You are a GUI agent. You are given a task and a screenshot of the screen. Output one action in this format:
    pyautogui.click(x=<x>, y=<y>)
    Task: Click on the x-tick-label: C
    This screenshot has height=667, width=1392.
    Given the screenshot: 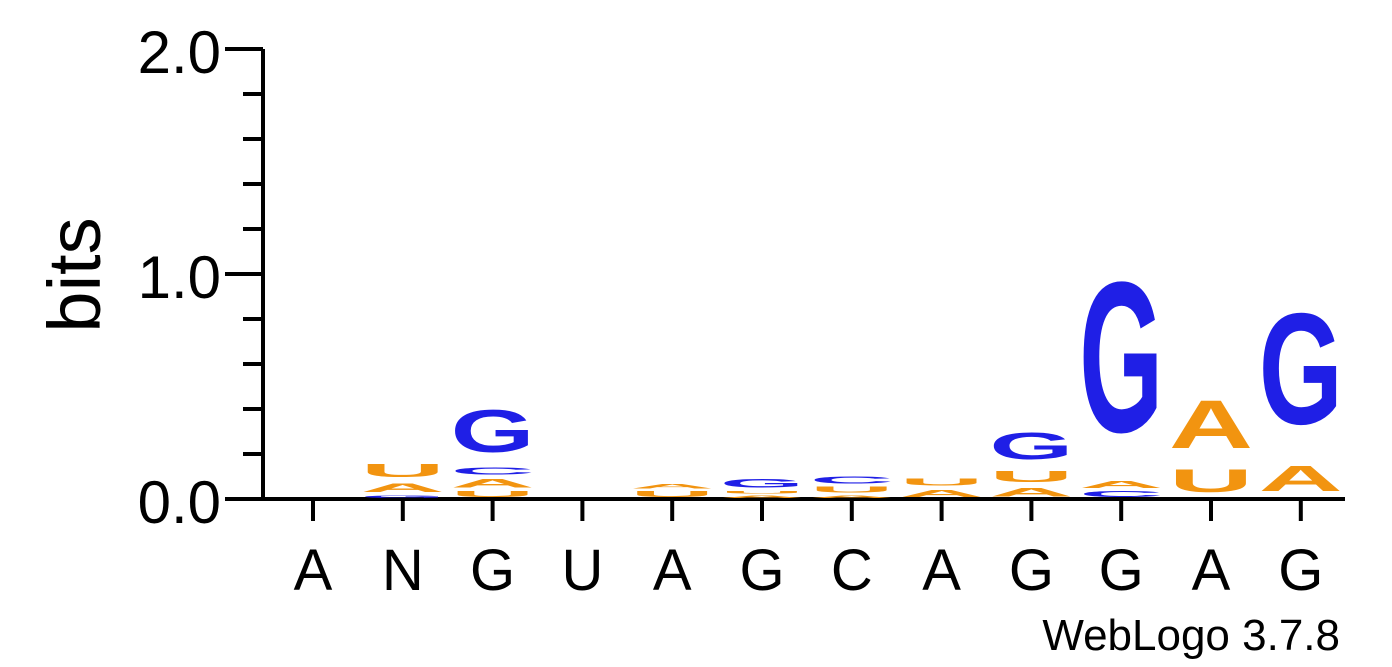 What is the action you would take?
    pyautogui.click(x=852, y=570)
    